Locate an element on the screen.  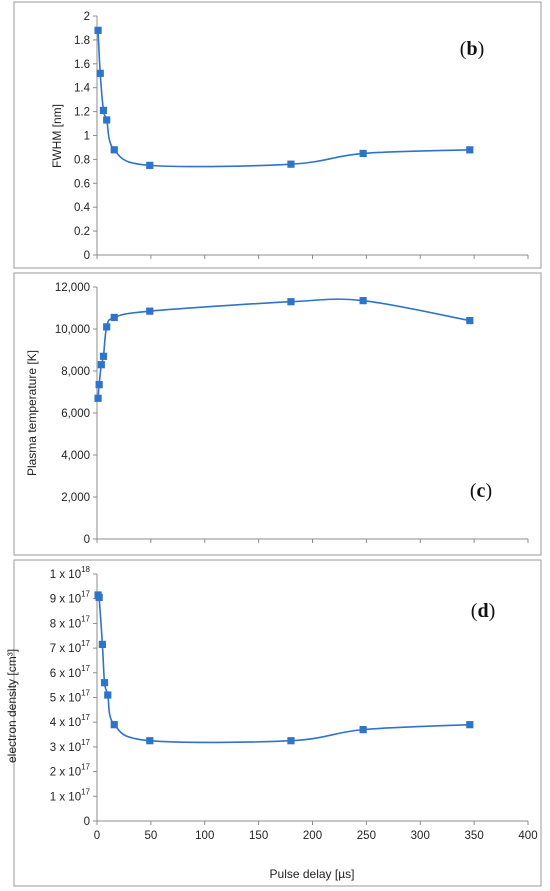
panel-d-x-tick-label: 150 is located at coordinates (258, 836).